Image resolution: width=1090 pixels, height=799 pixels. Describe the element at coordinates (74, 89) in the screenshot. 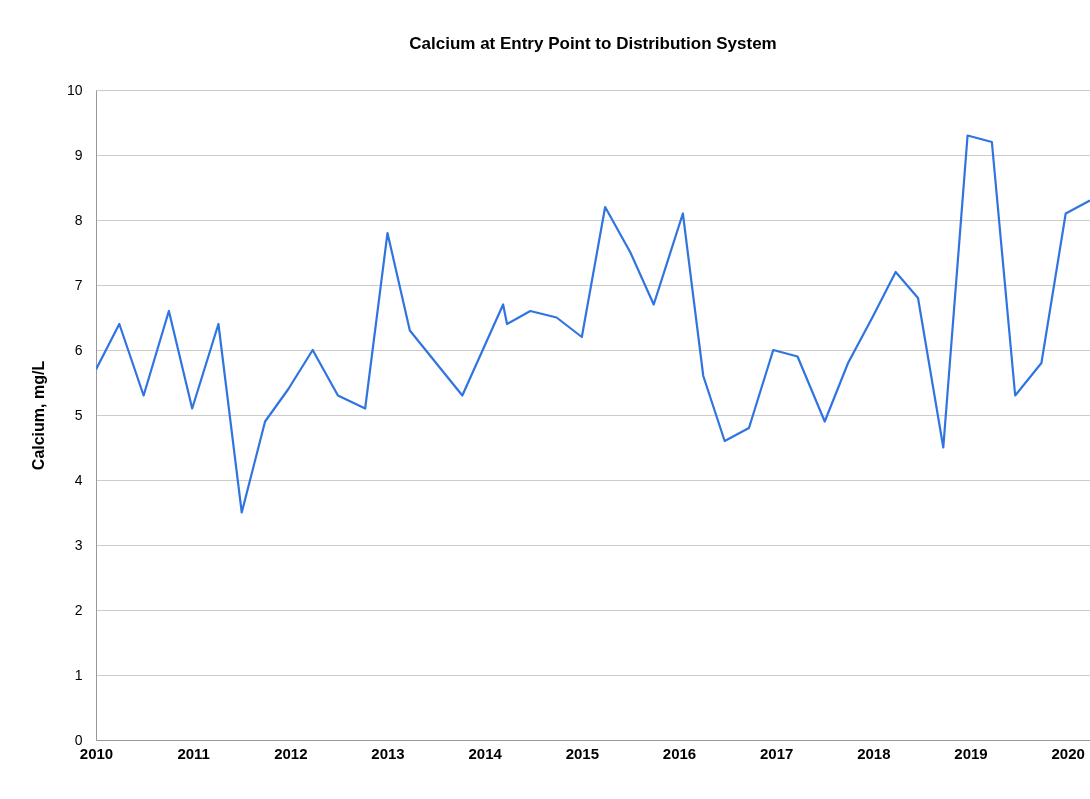

I see `y-tick-label: 10` at that location.